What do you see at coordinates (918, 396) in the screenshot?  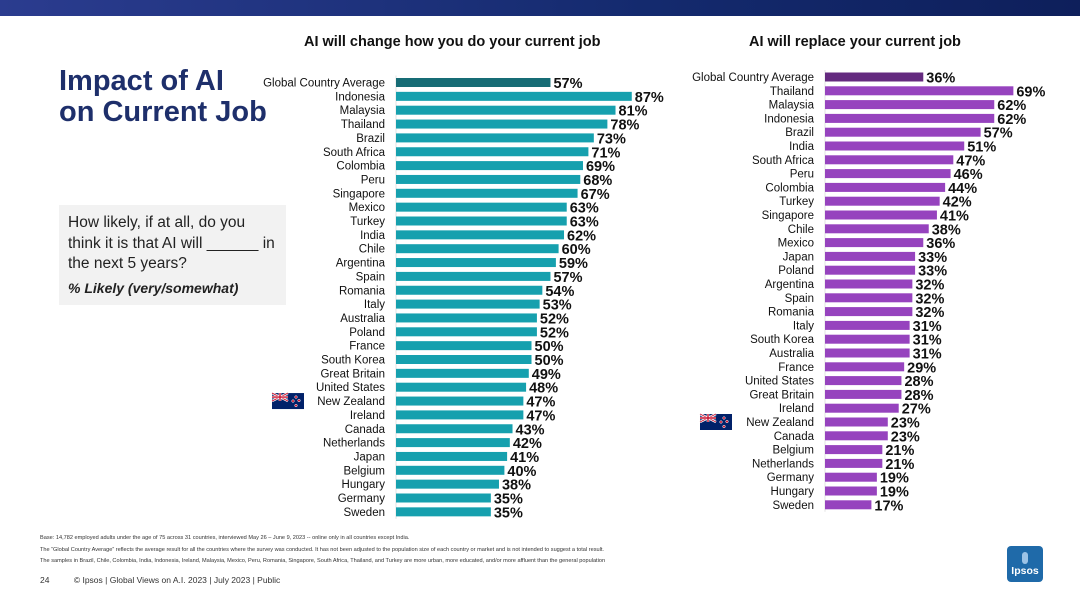 I see `value-label-replace-great-britain: 28%` at bounding box center [918, 396].